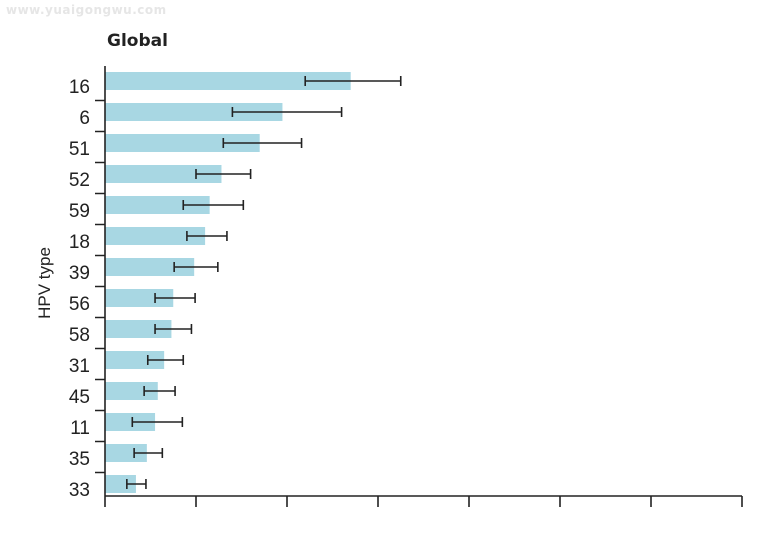  Describe the element at coordinates (44, 283) in the screenshot. I see `y-axis-label: HPV type` at that location.